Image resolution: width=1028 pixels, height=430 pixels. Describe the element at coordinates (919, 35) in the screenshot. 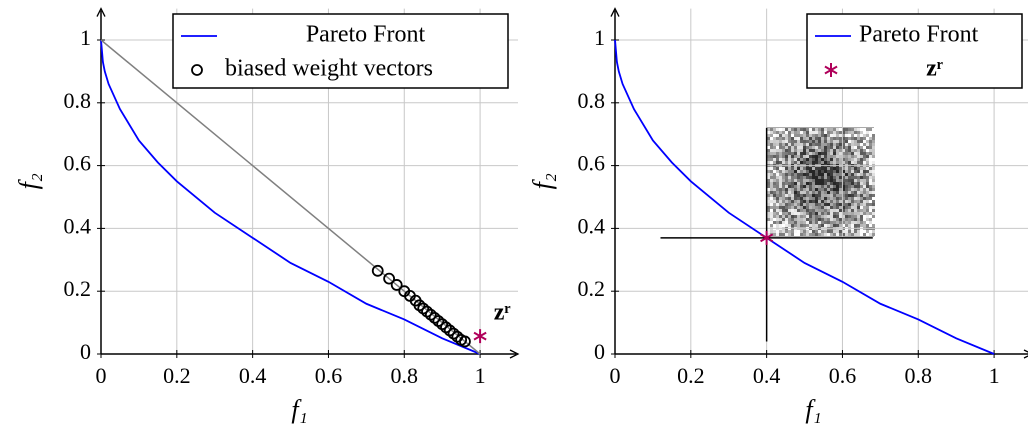

I see `legend-label: Pareto Front` at that location.